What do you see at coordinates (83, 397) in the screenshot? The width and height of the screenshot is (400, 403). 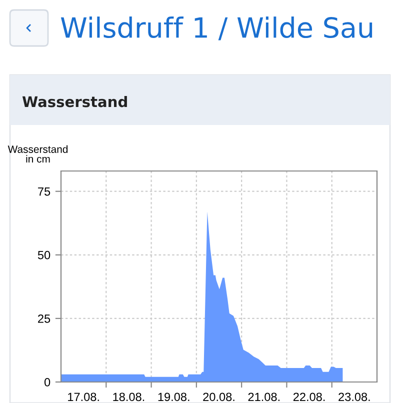 I see `x-tick-label: 17.08.` at bounding box center [83, 397].